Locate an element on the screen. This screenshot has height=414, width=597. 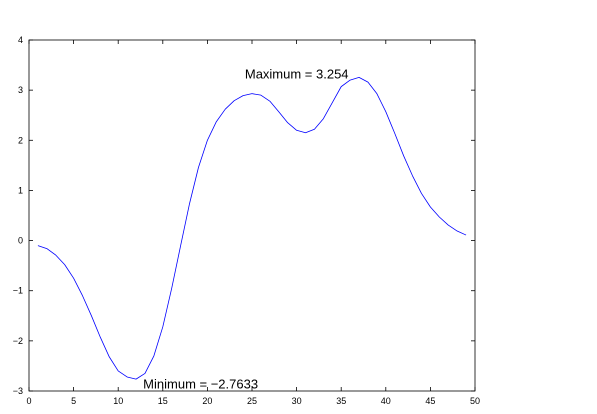
x-tick-label-7: 35 is located at coordinates (341, 401).